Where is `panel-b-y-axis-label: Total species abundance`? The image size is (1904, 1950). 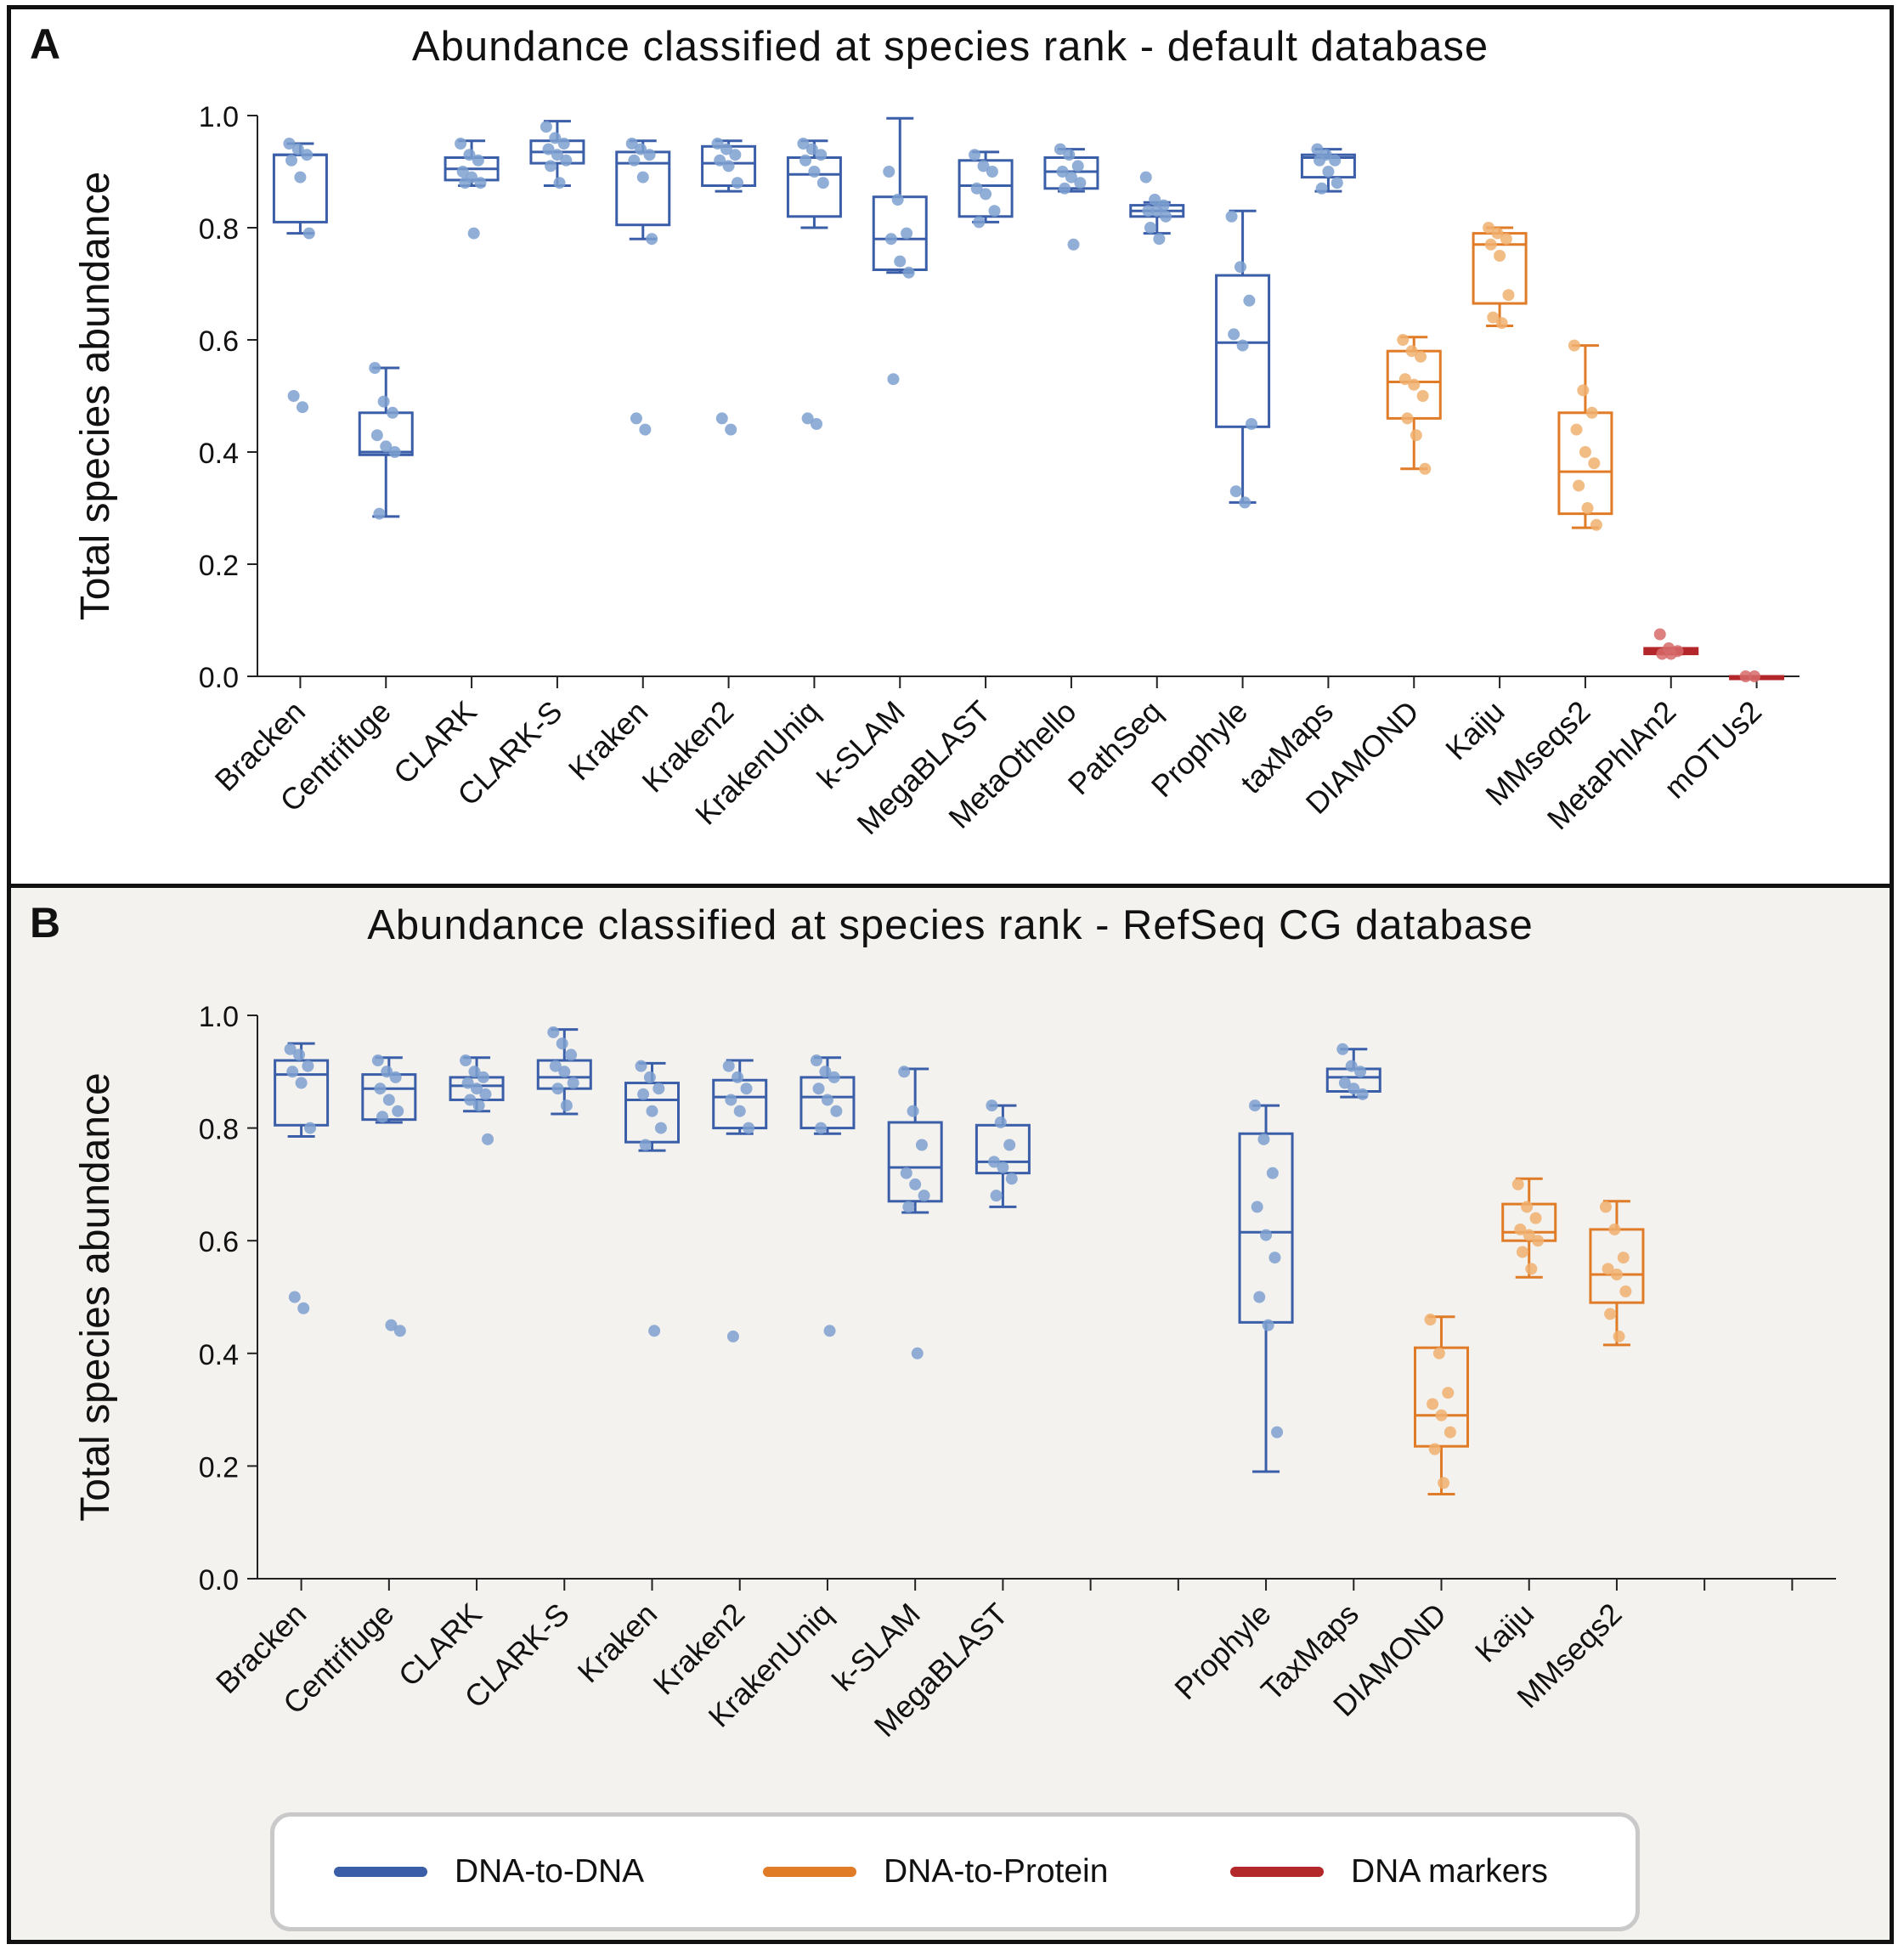
panel-b-y-axis-label: Total species abundance is located at coordinates (96, 1296).